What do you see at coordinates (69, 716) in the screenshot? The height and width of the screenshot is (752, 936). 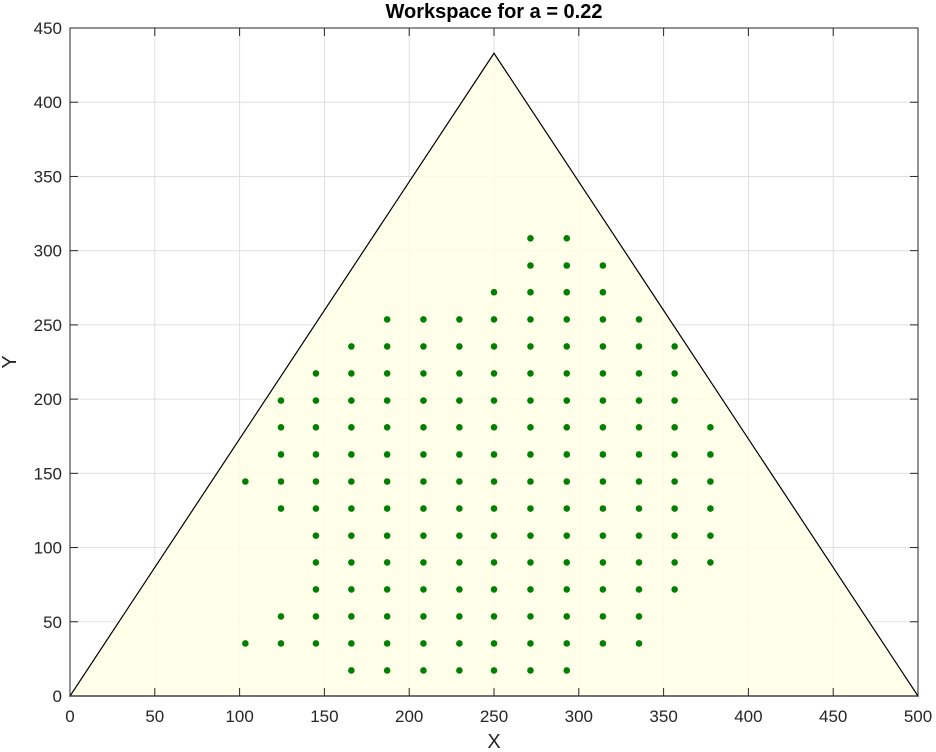 I see `x-tick-label-0: 0` at bounding box center [69, 716].